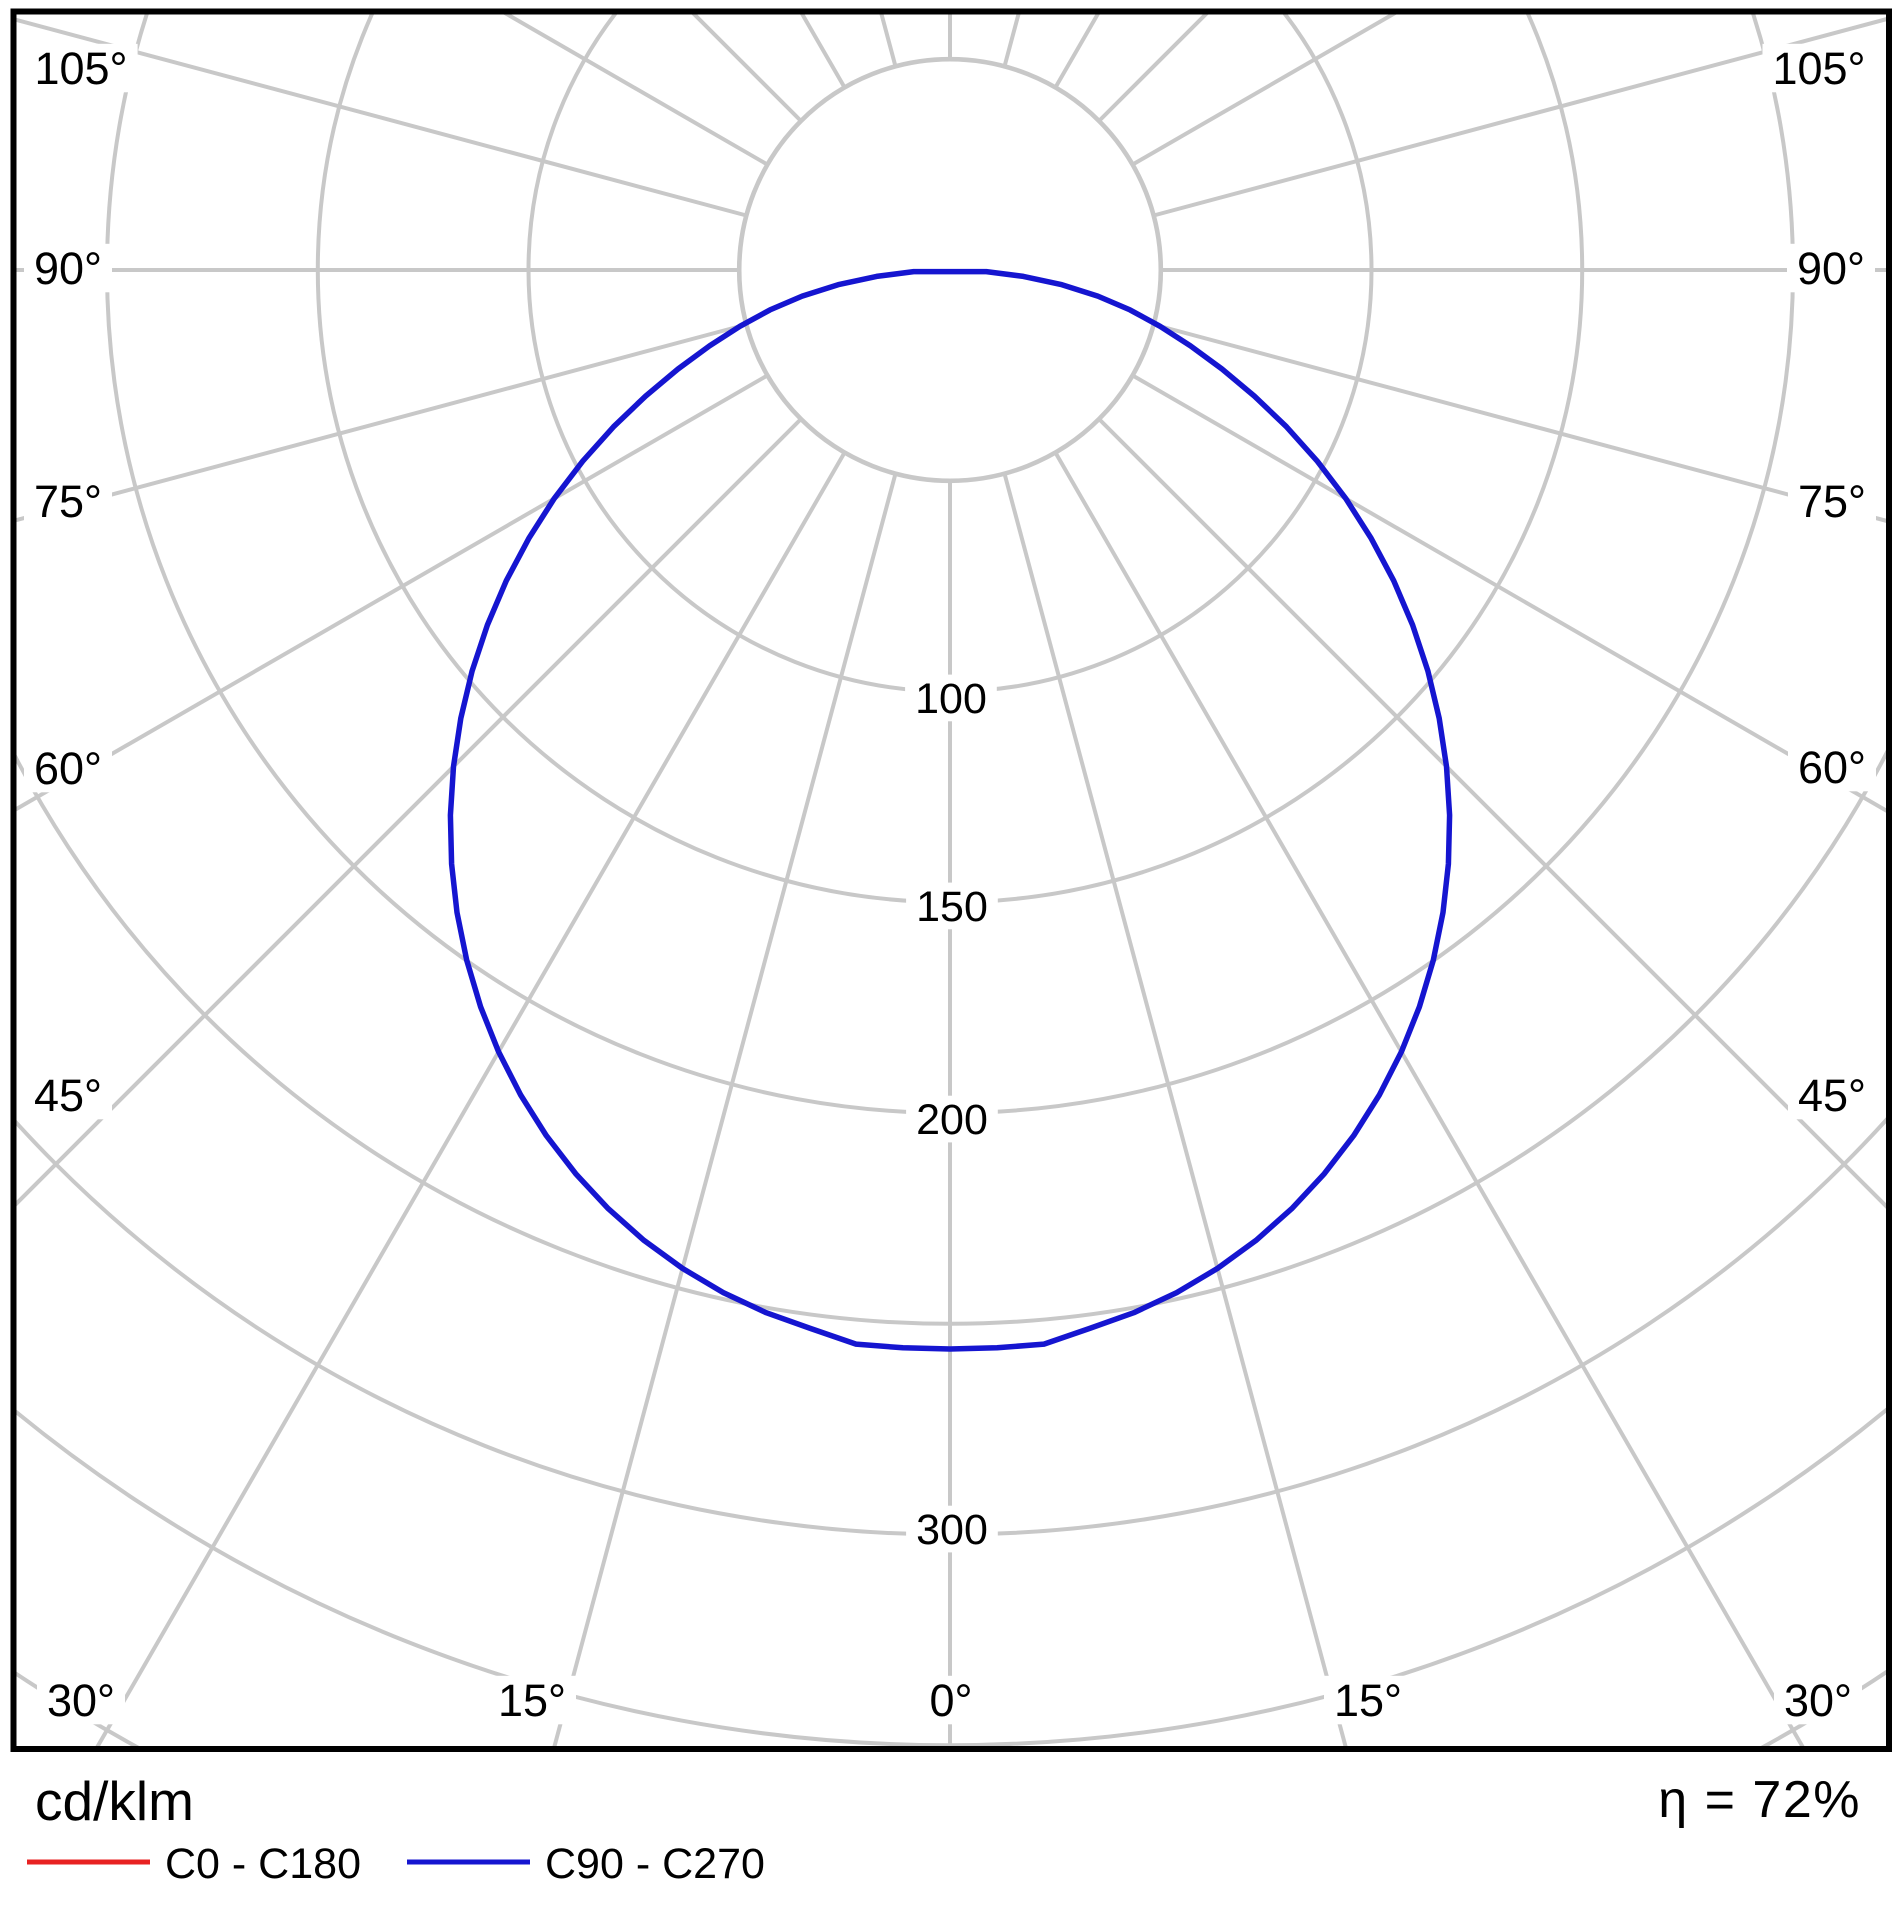 The image size is (1900, 1905). Describe the element at coordinates (952, 1120) in the screenshot. I see `svg-text: 200` at that location.